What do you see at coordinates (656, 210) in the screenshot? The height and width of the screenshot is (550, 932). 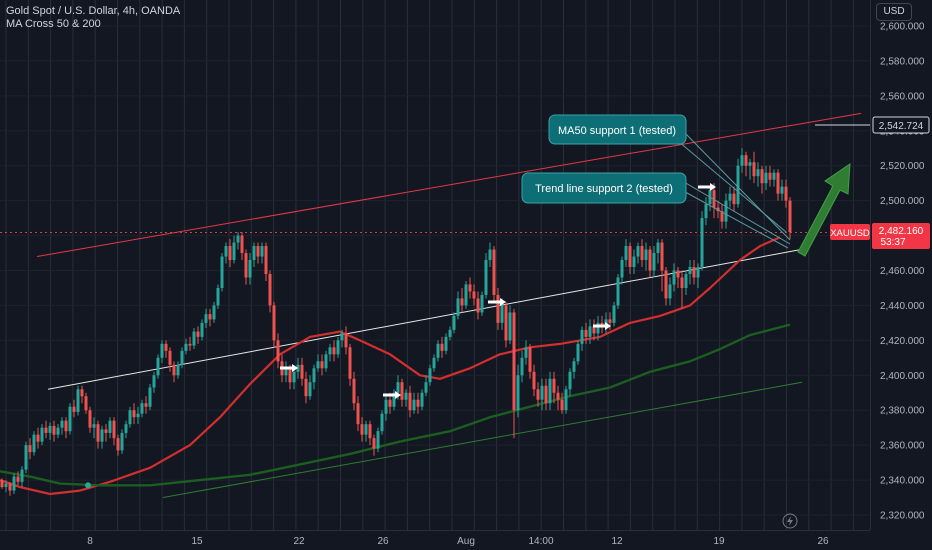 I see `trend-callout: Trend line support 2 (tested)` at bounding box center [656, 210].